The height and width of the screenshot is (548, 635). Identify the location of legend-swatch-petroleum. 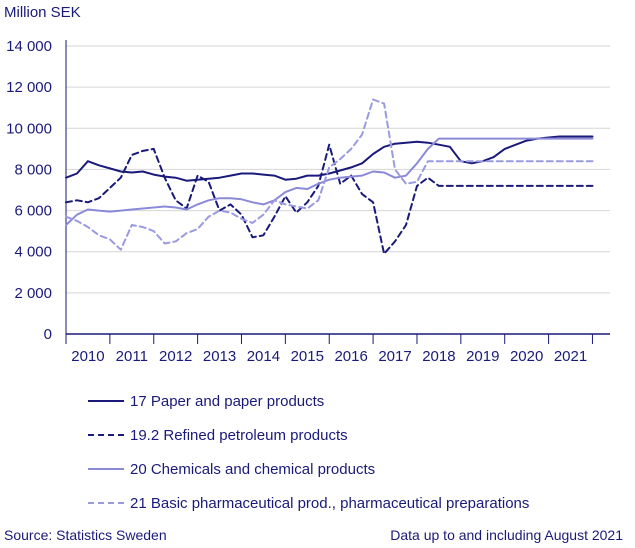
(106, 435).